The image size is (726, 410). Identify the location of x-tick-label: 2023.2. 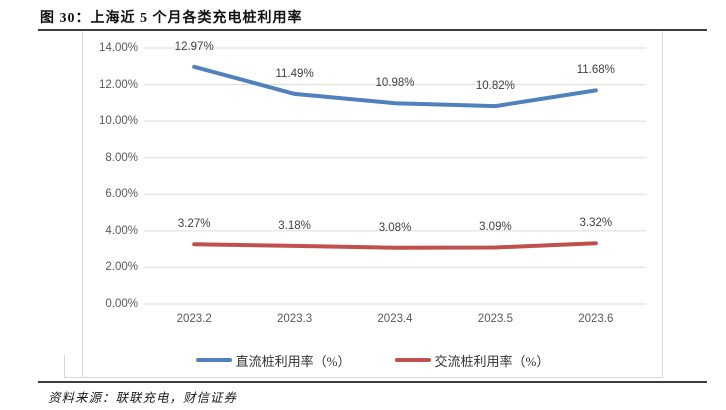
(194, 319).